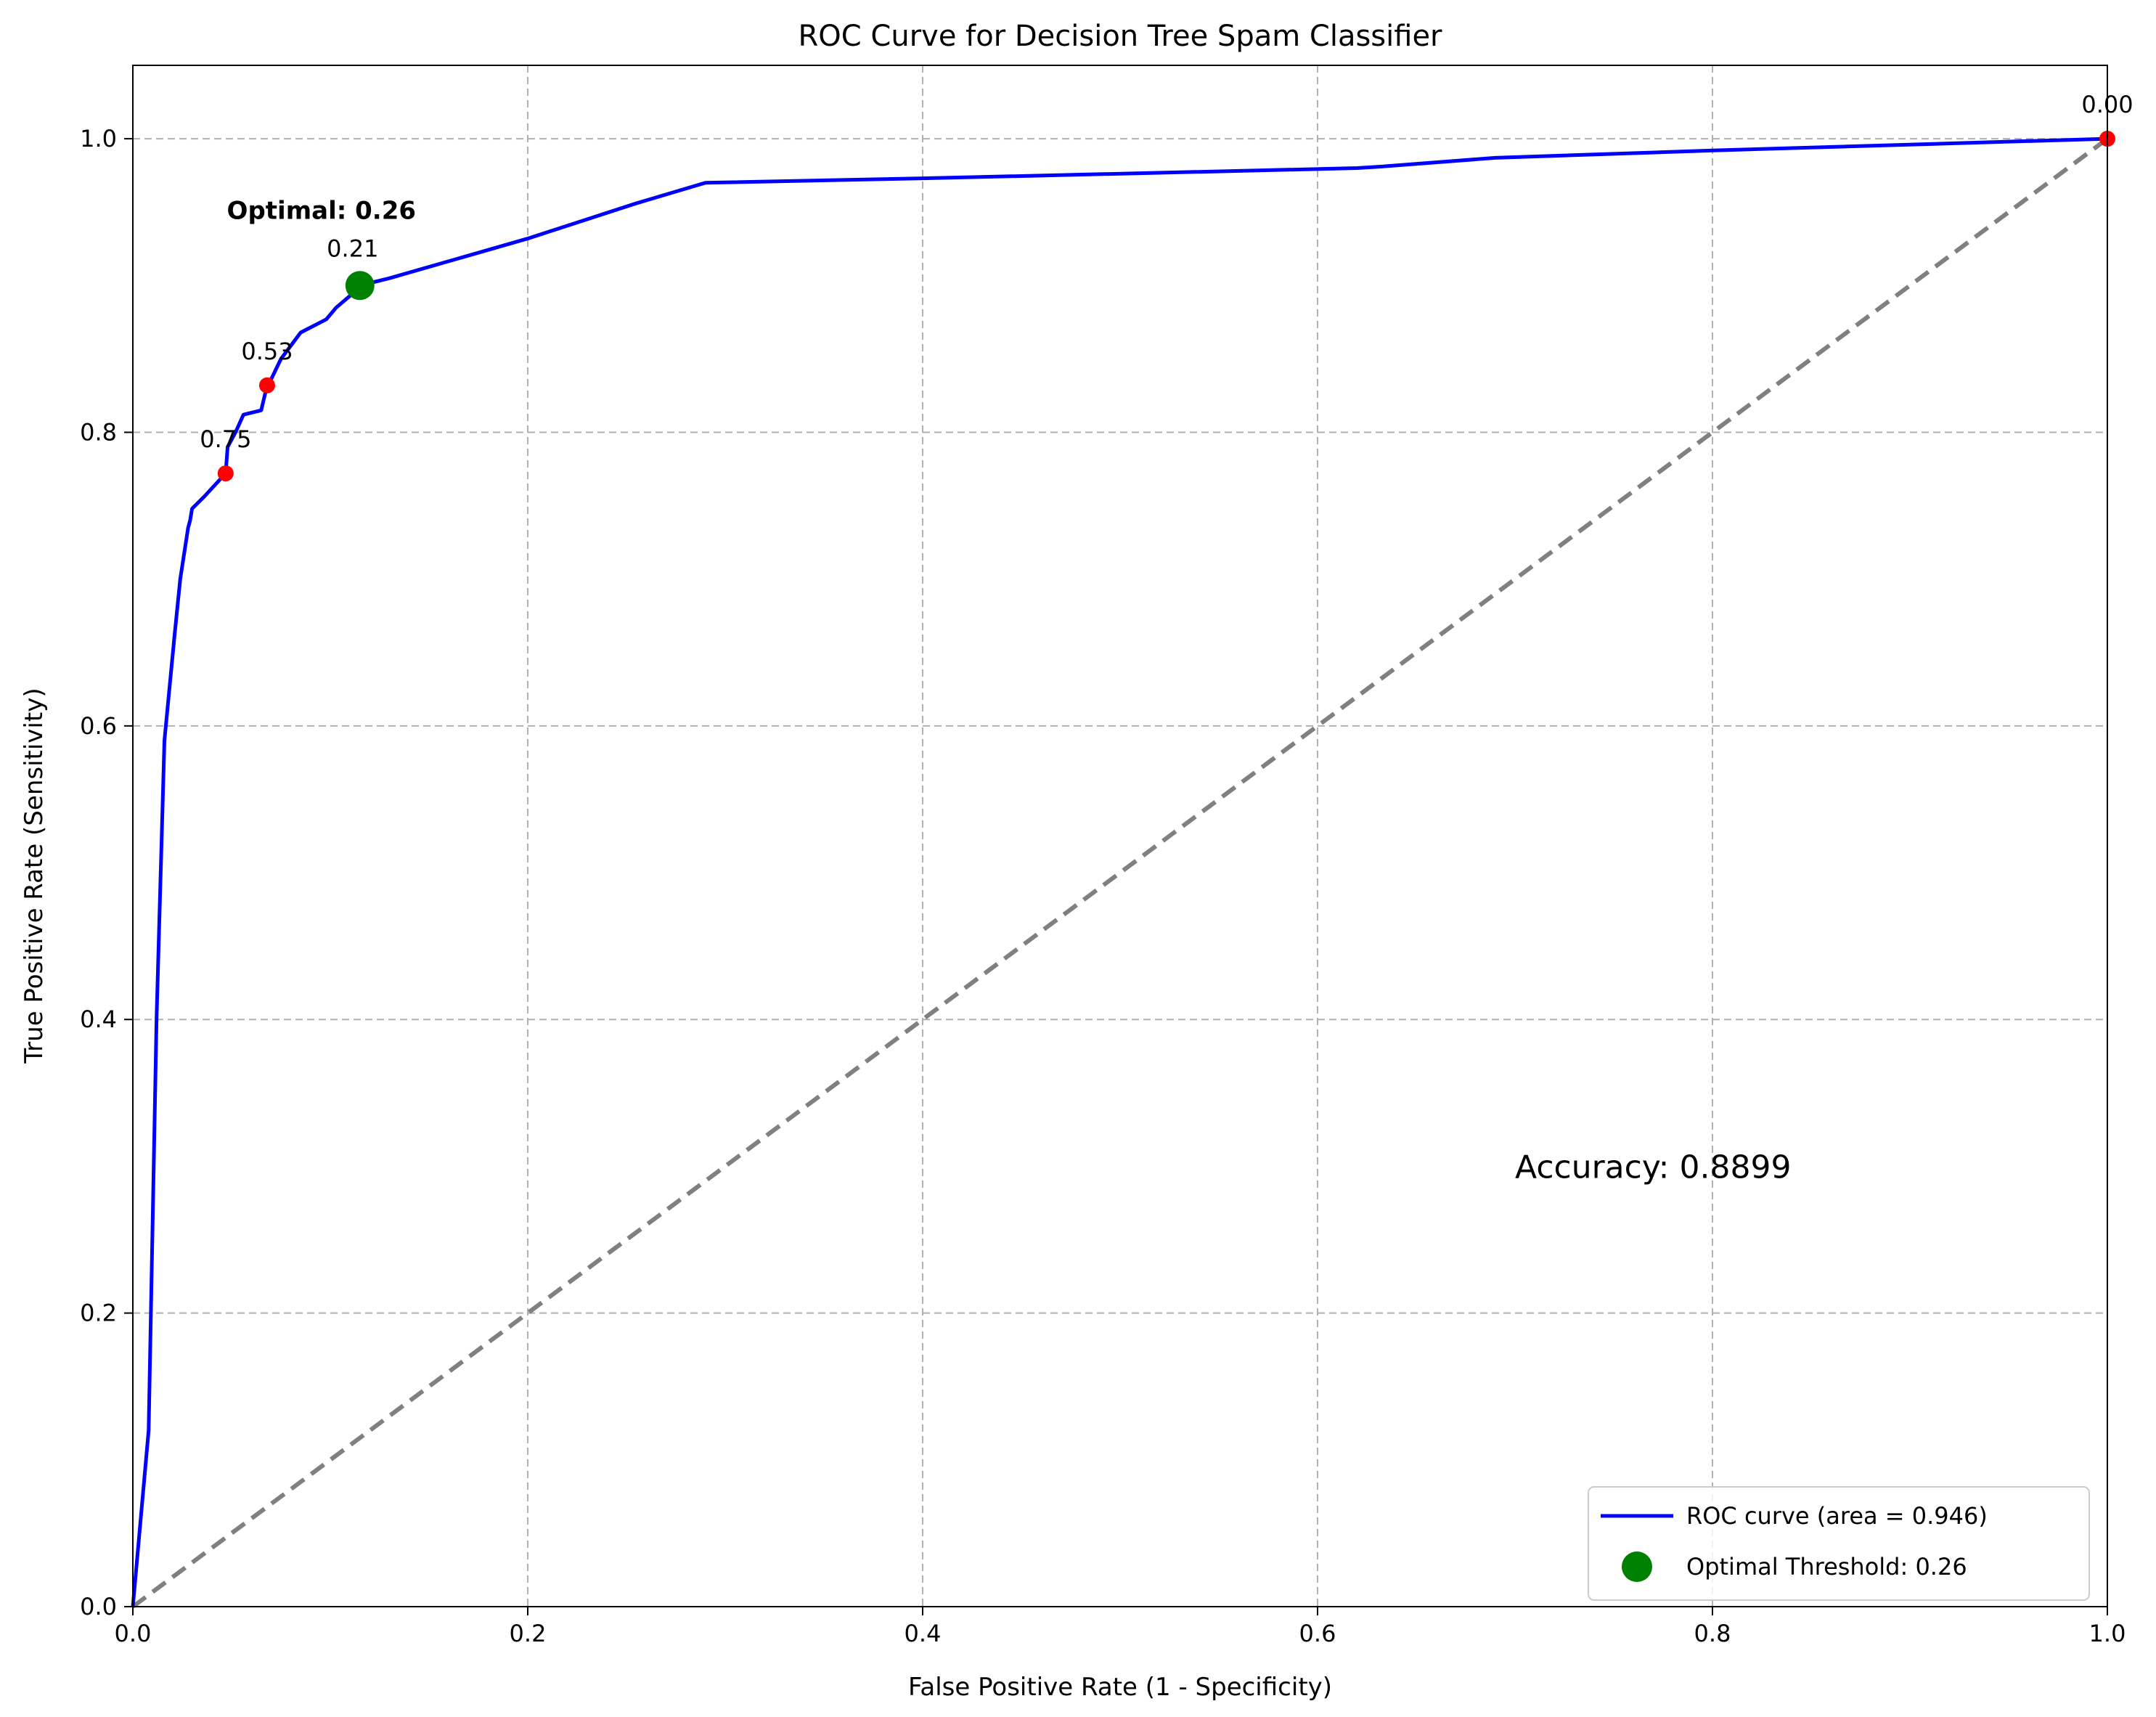 The height and width of the screenshot is (1717, 2156). Describe the element at coordinates (1827, 1567) in the screenshot. I see `legend-optimal-label: Optimal Threshold: 0.26` at that location.